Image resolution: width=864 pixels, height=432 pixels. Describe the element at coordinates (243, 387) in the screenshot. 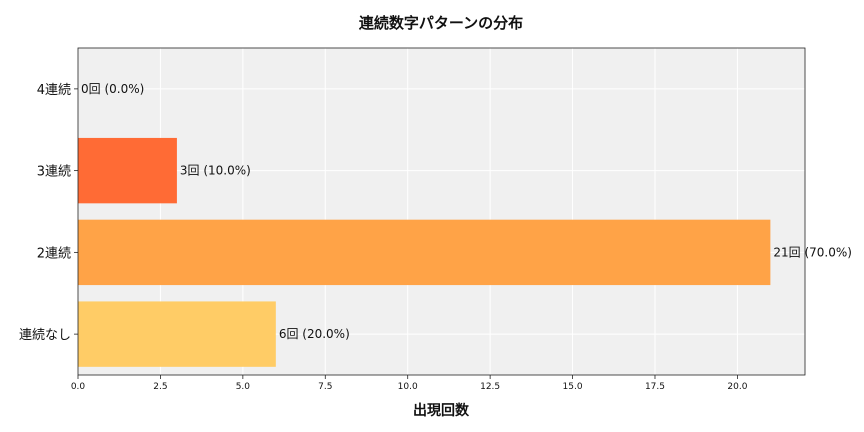

I see `x-tick-label: 5.0` at that location.